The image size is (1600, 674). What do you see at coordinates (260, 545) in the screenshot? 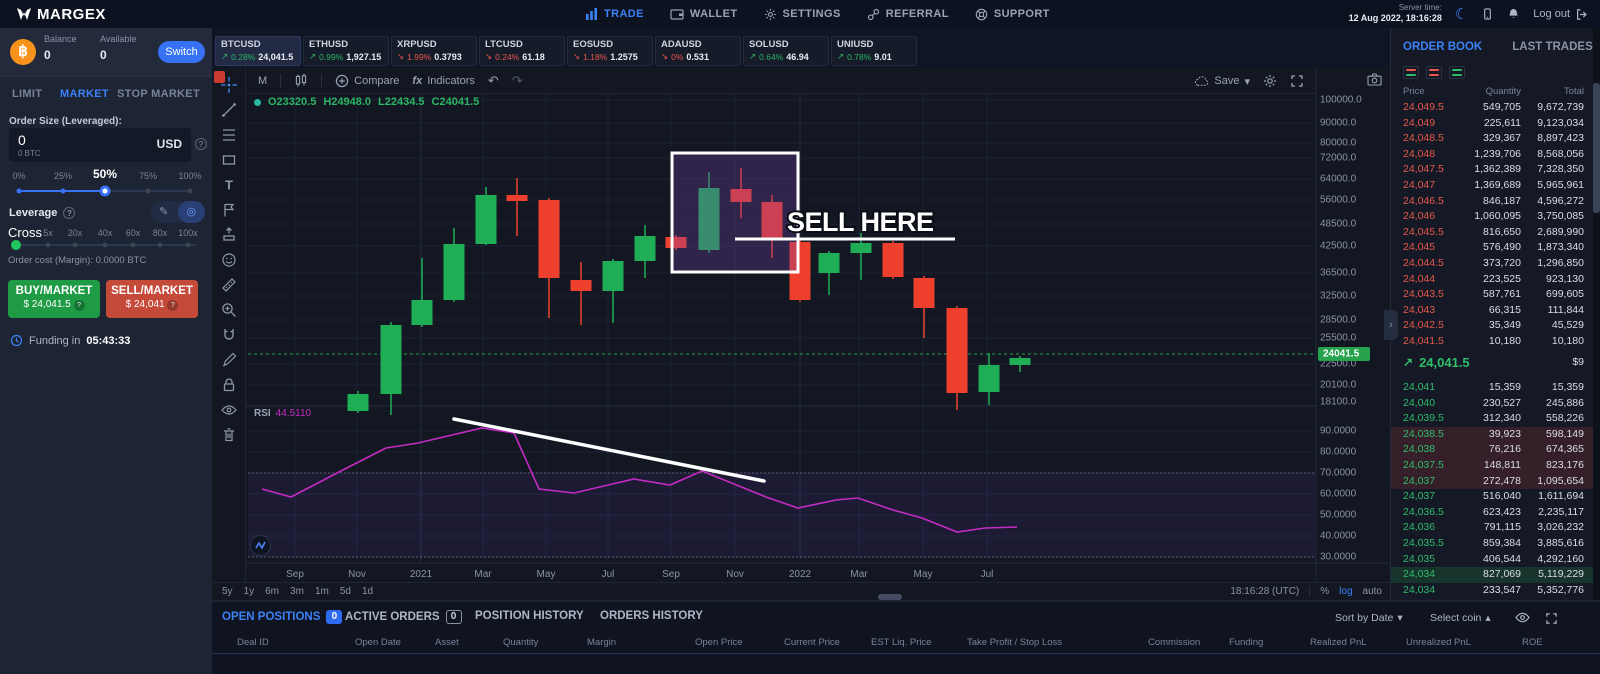
I see `tradingview-logo` at bounding box center [260, 545].